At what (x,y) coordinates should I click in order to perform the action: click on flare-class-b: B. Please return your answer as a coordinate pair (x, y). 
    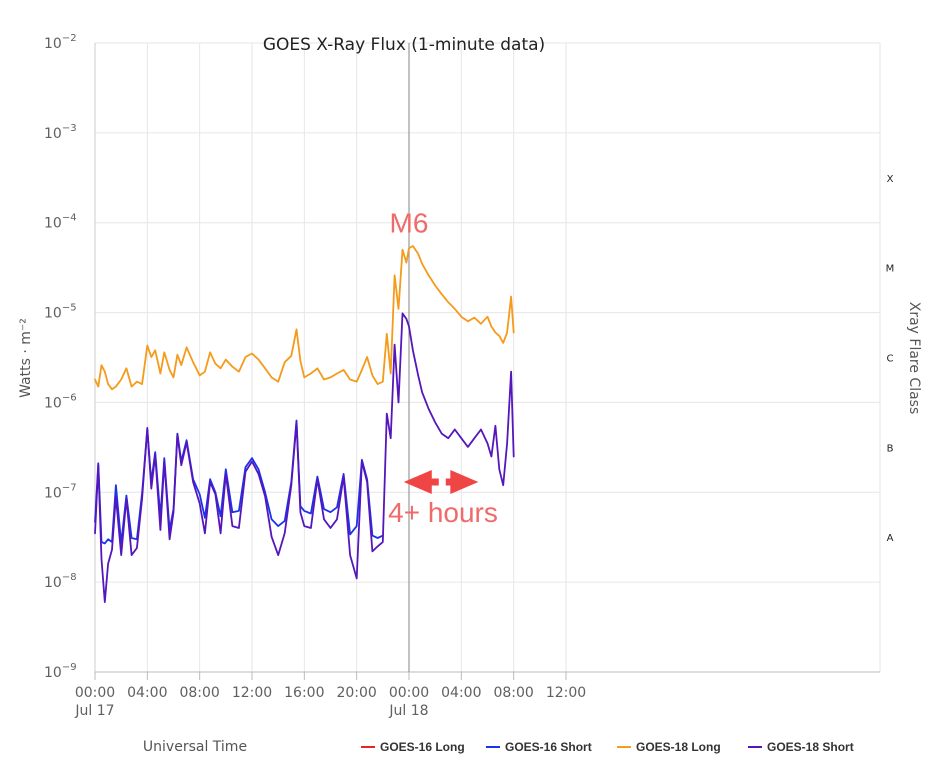
    Looking at the image, I should click on (890, 448).